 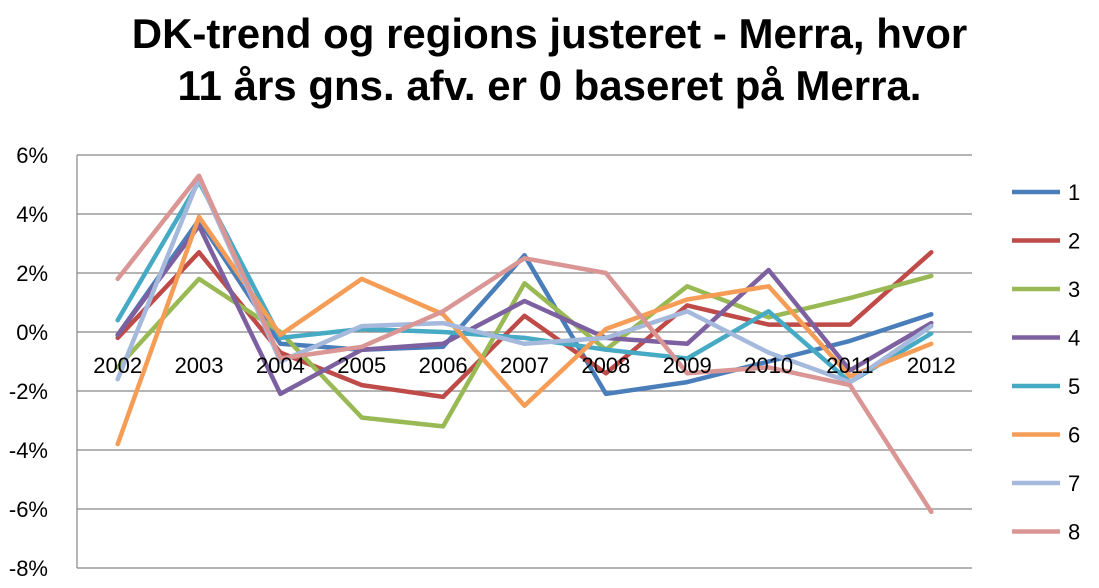 I want to click on chart-title-line-2: 11 års gns. afv. er 0 baseret på Merra., so click(x=549, y=85).